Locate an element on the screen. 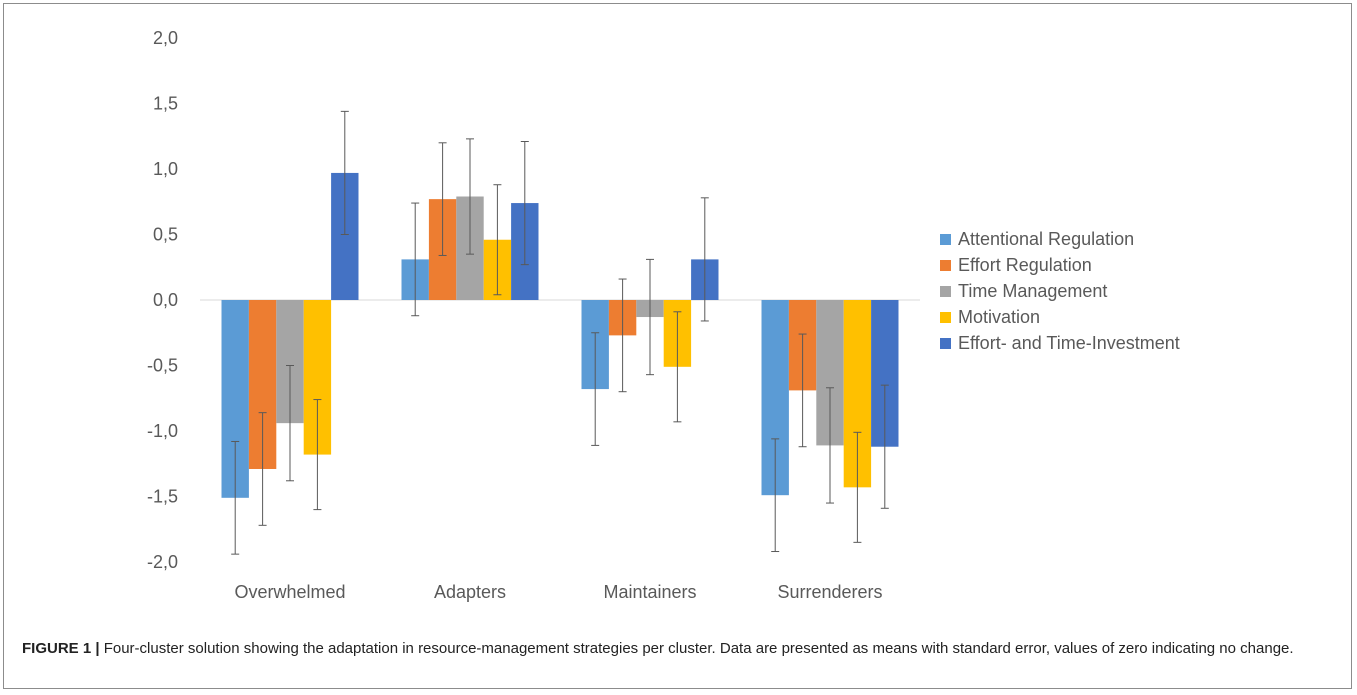 This screenshot has width=1357, height=695. y-tick-label: -2,0 is located at coordinates (162, 562).